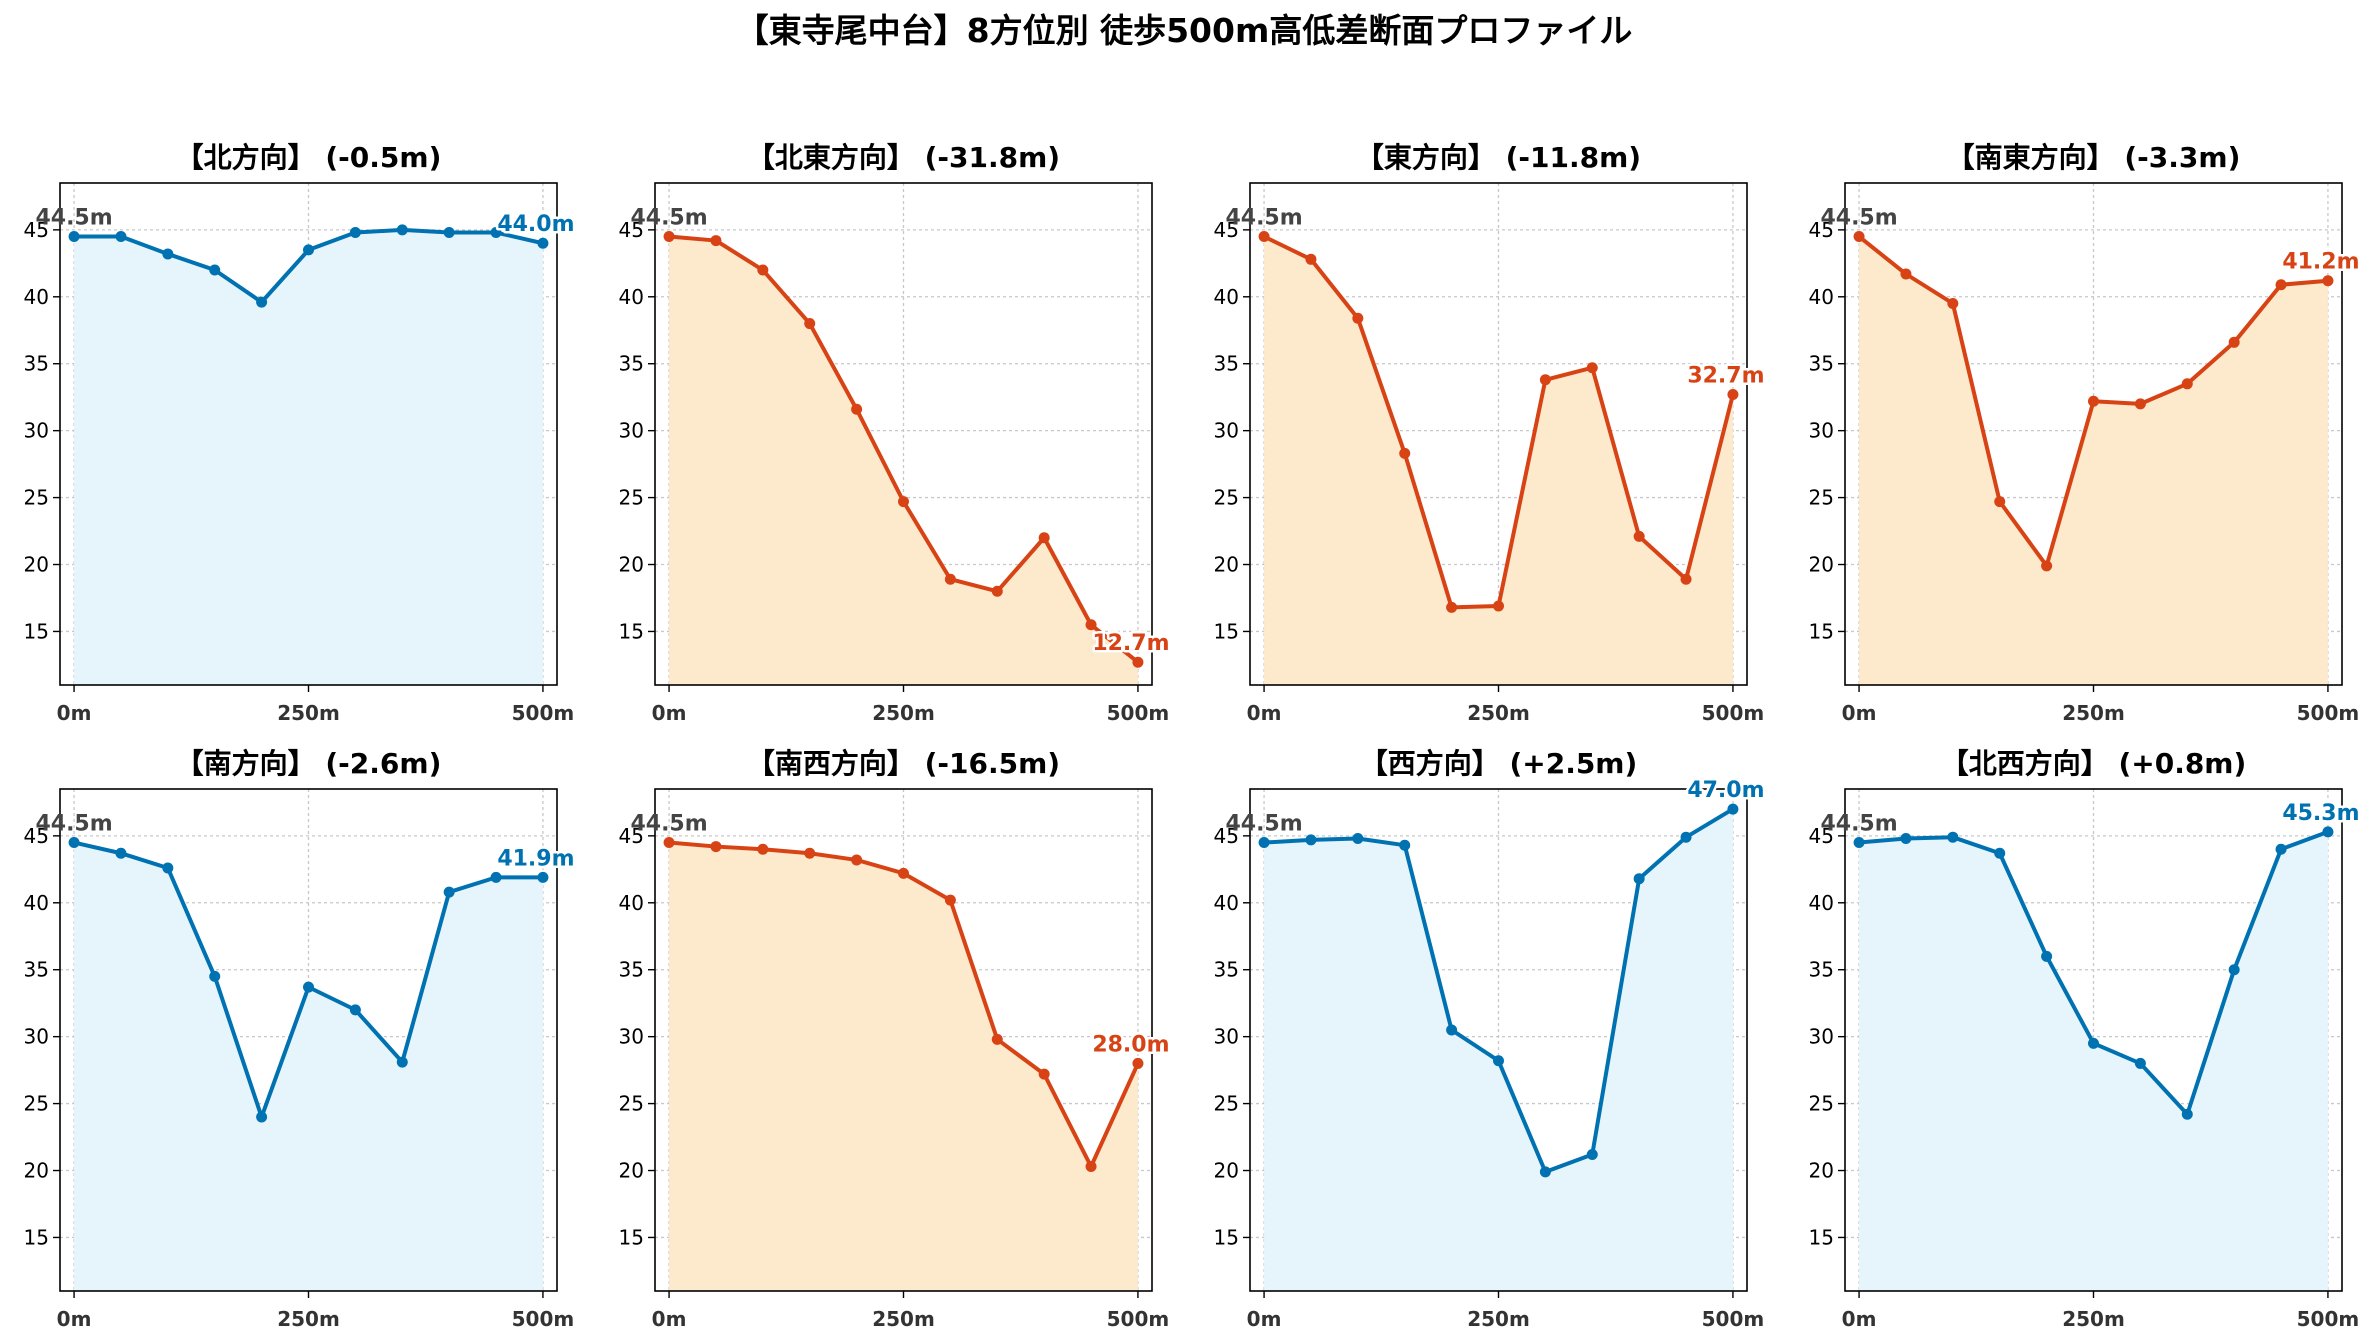 The width and height of the screenshot is (2380, 1340). Describe the element at coordinates (2320, 813) in the screenshot. I see `end-elevation-label: 45.3m` at that location.